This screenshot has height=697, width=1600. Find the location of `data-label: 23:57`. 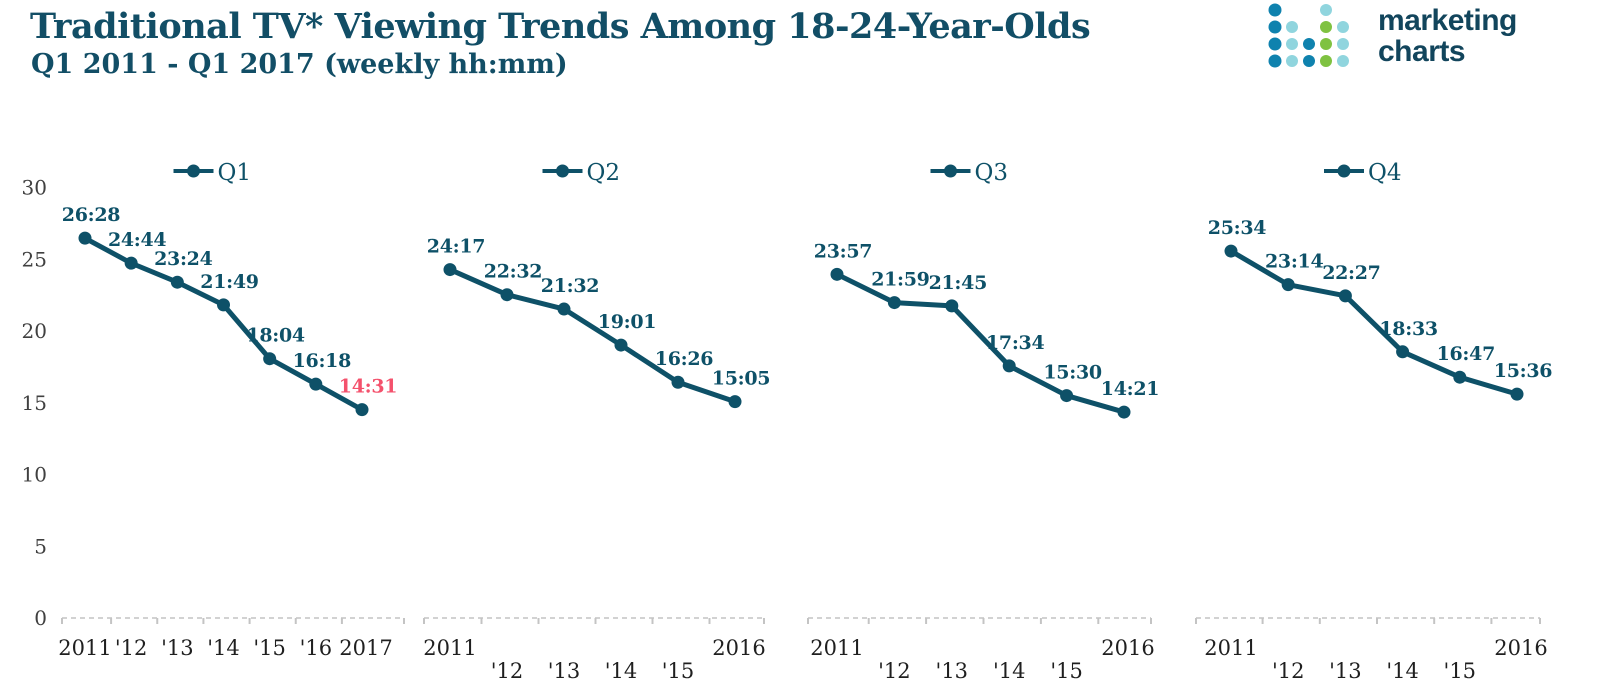

data-label: 23:57 is located at coordinates (843, 251).